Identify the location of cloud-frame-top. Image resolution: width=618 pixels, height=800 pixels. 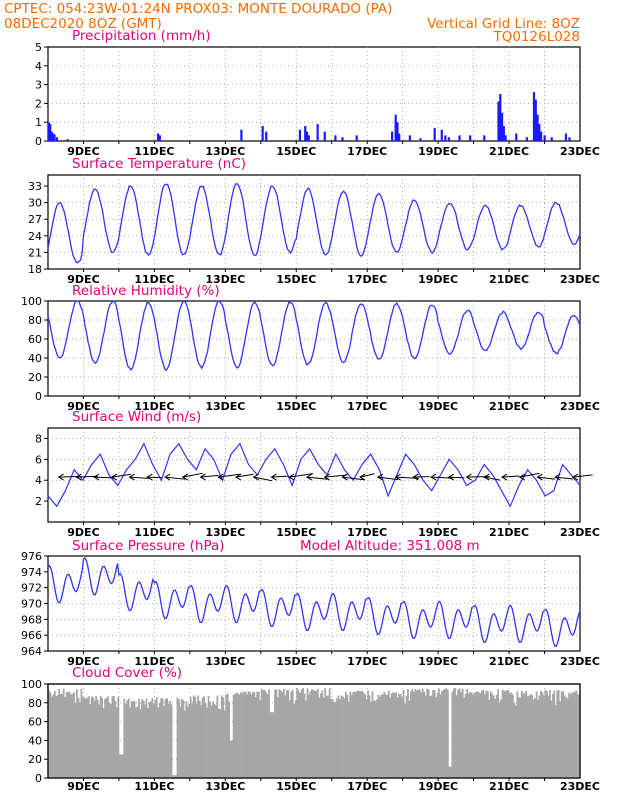
(314, 731).